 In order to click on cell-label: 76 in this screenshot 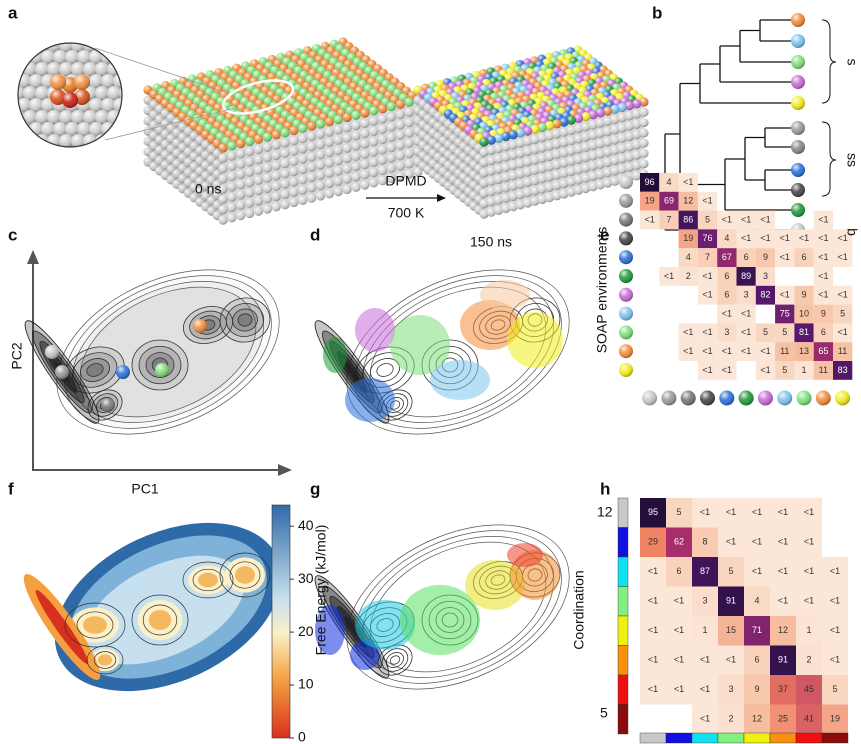, I will do `click(708, 238)`.